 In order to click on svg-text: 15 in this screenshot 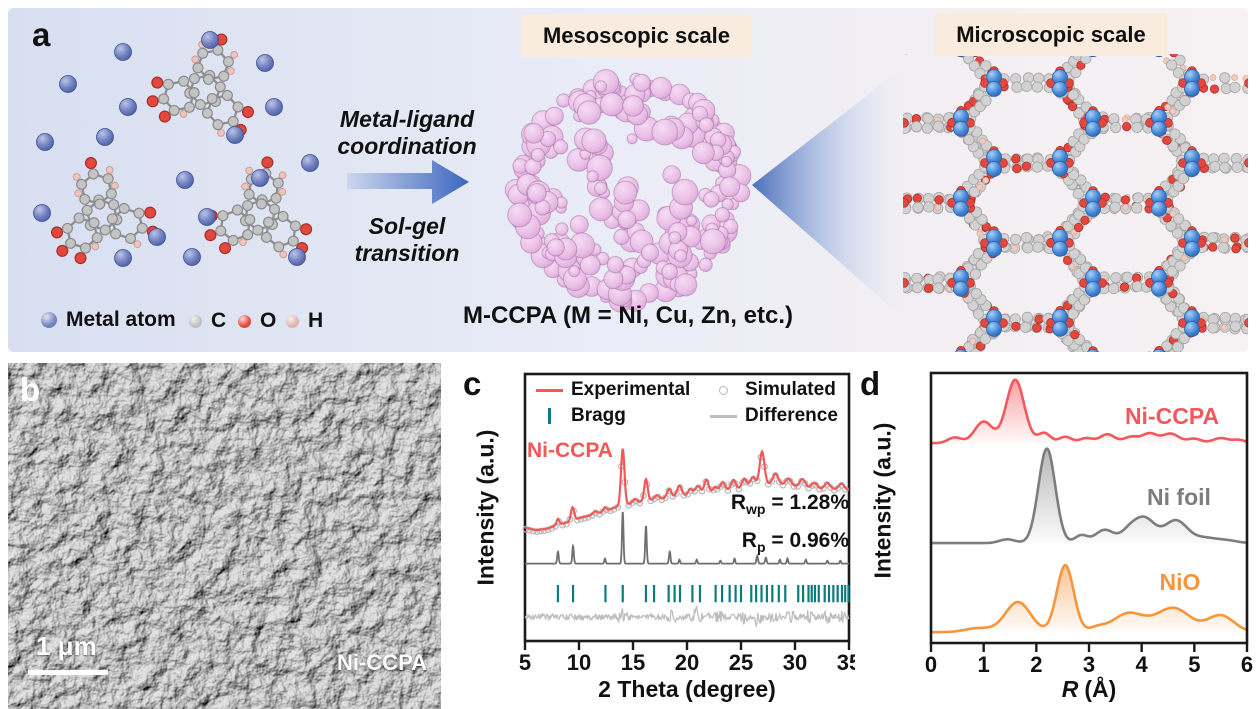, I will do `click(633, 662)`.